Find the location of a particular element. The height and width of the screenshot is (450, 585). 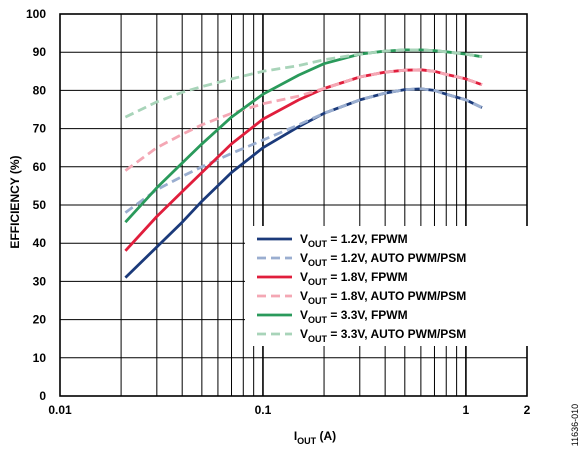

x-axis-title-subscript: OUT is located at coordinates (307, 441).